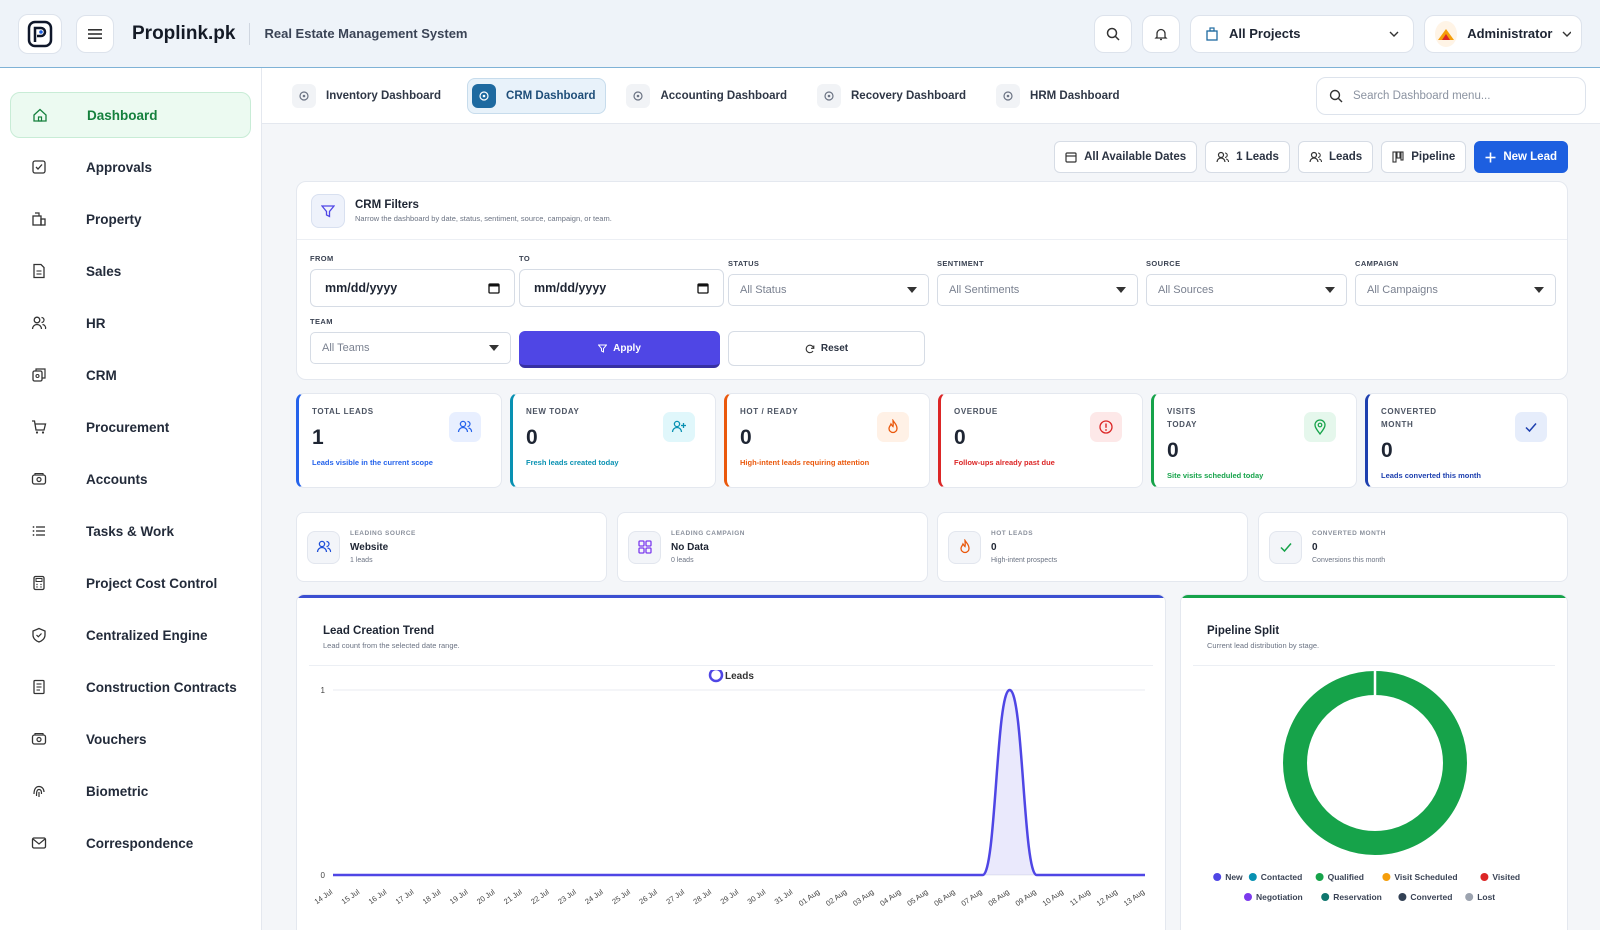 The width and height of the screenshot is (1600, 930). What do you see at coordinates (627, 348) in the screenshot?
I see `apply-label: Apply` at bounding box center [627, 348].